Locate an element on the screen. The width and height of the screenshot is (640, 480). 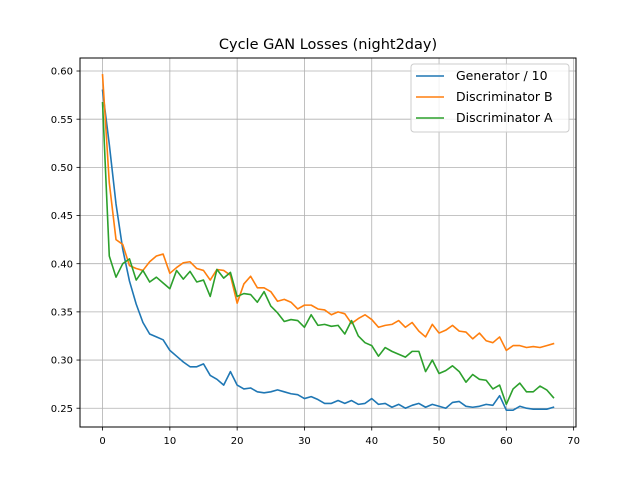
x-axis-ticks: 0 10 20 30 40 50 60 70 is located at coordinates (339, 437).